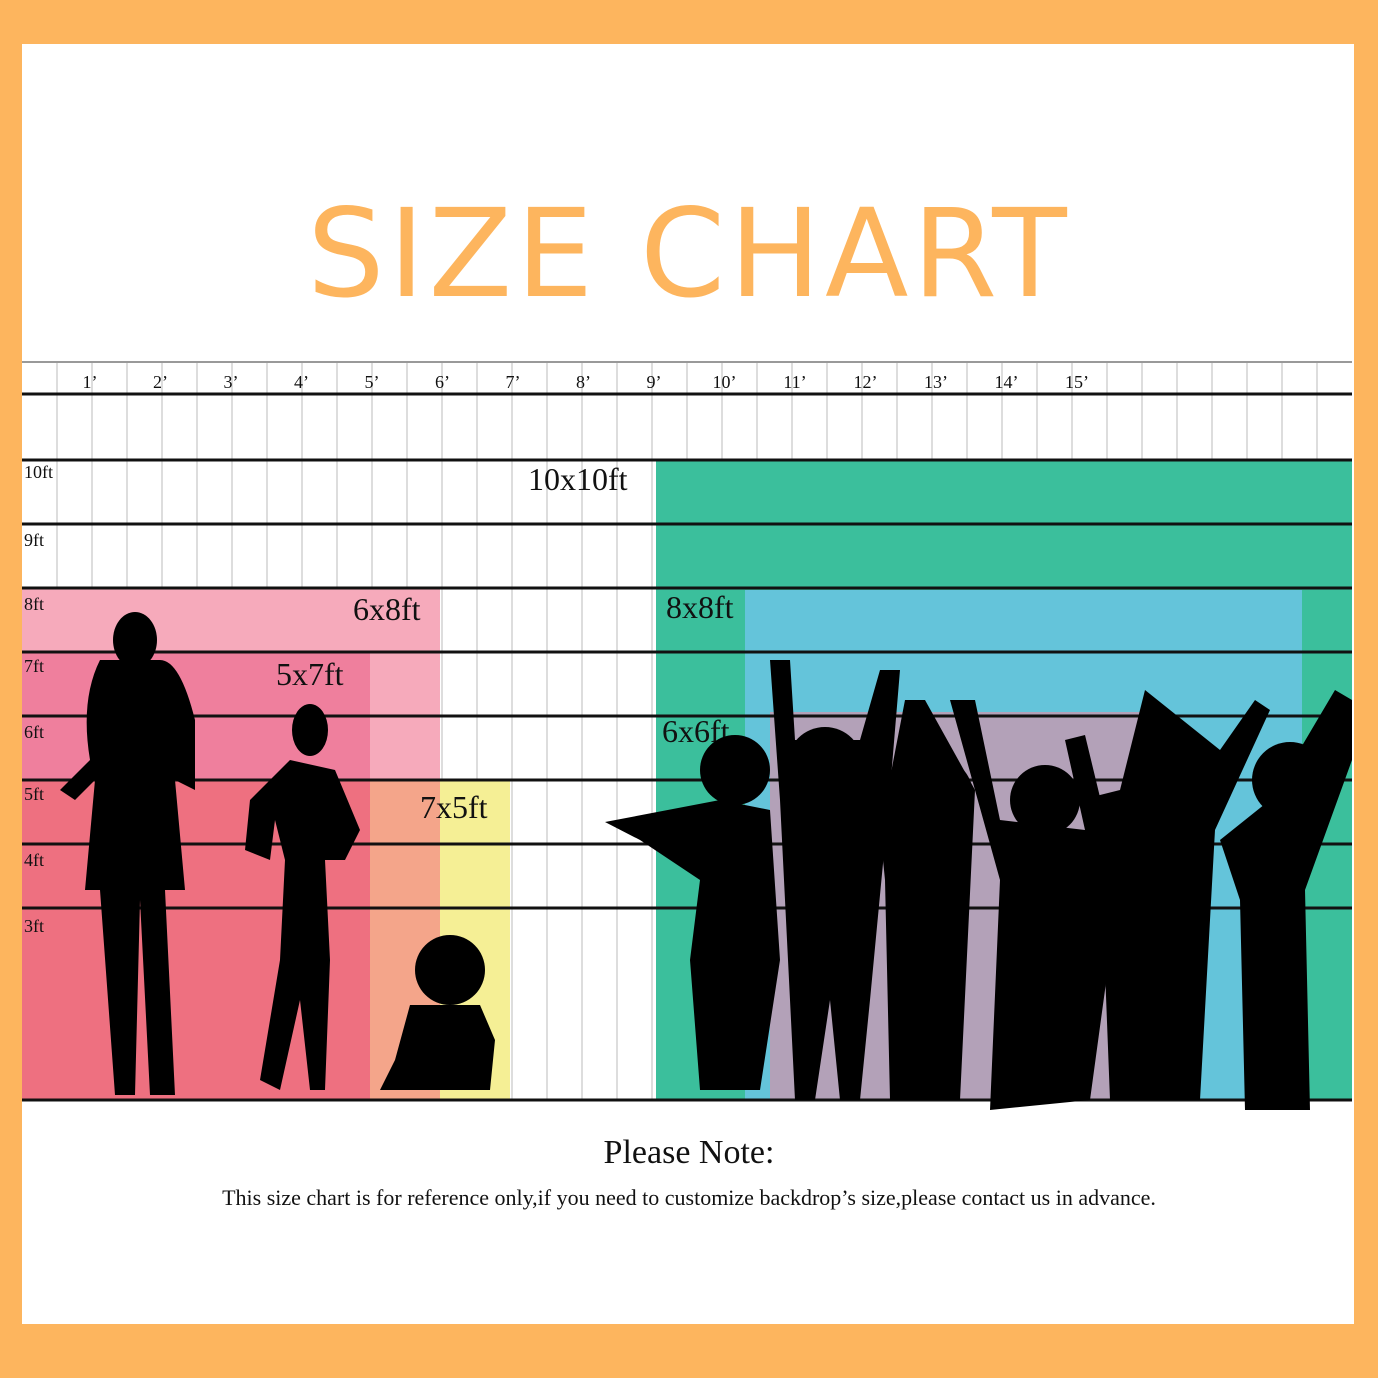 The width and height of the screenshot is (1378, 1378). I want to click on height-label: 4ft, so click(34, 860).